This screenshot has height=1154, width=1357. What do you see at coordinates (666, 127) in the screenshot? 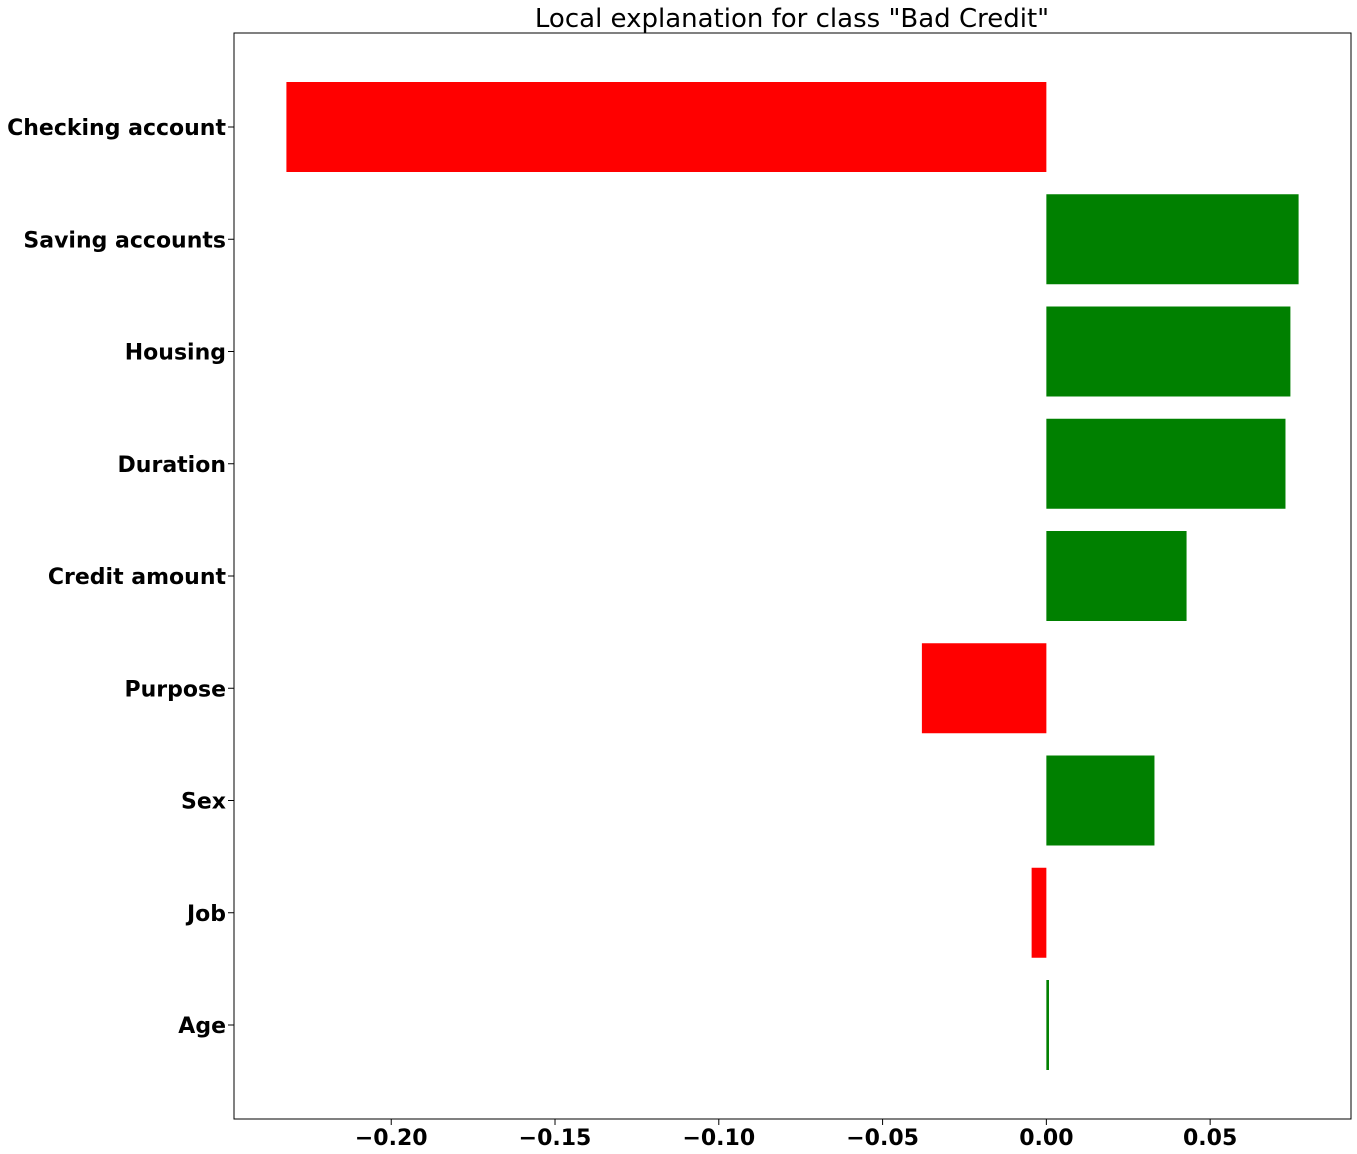
I see `bar-checking-account` at bounding box center [666, 127].